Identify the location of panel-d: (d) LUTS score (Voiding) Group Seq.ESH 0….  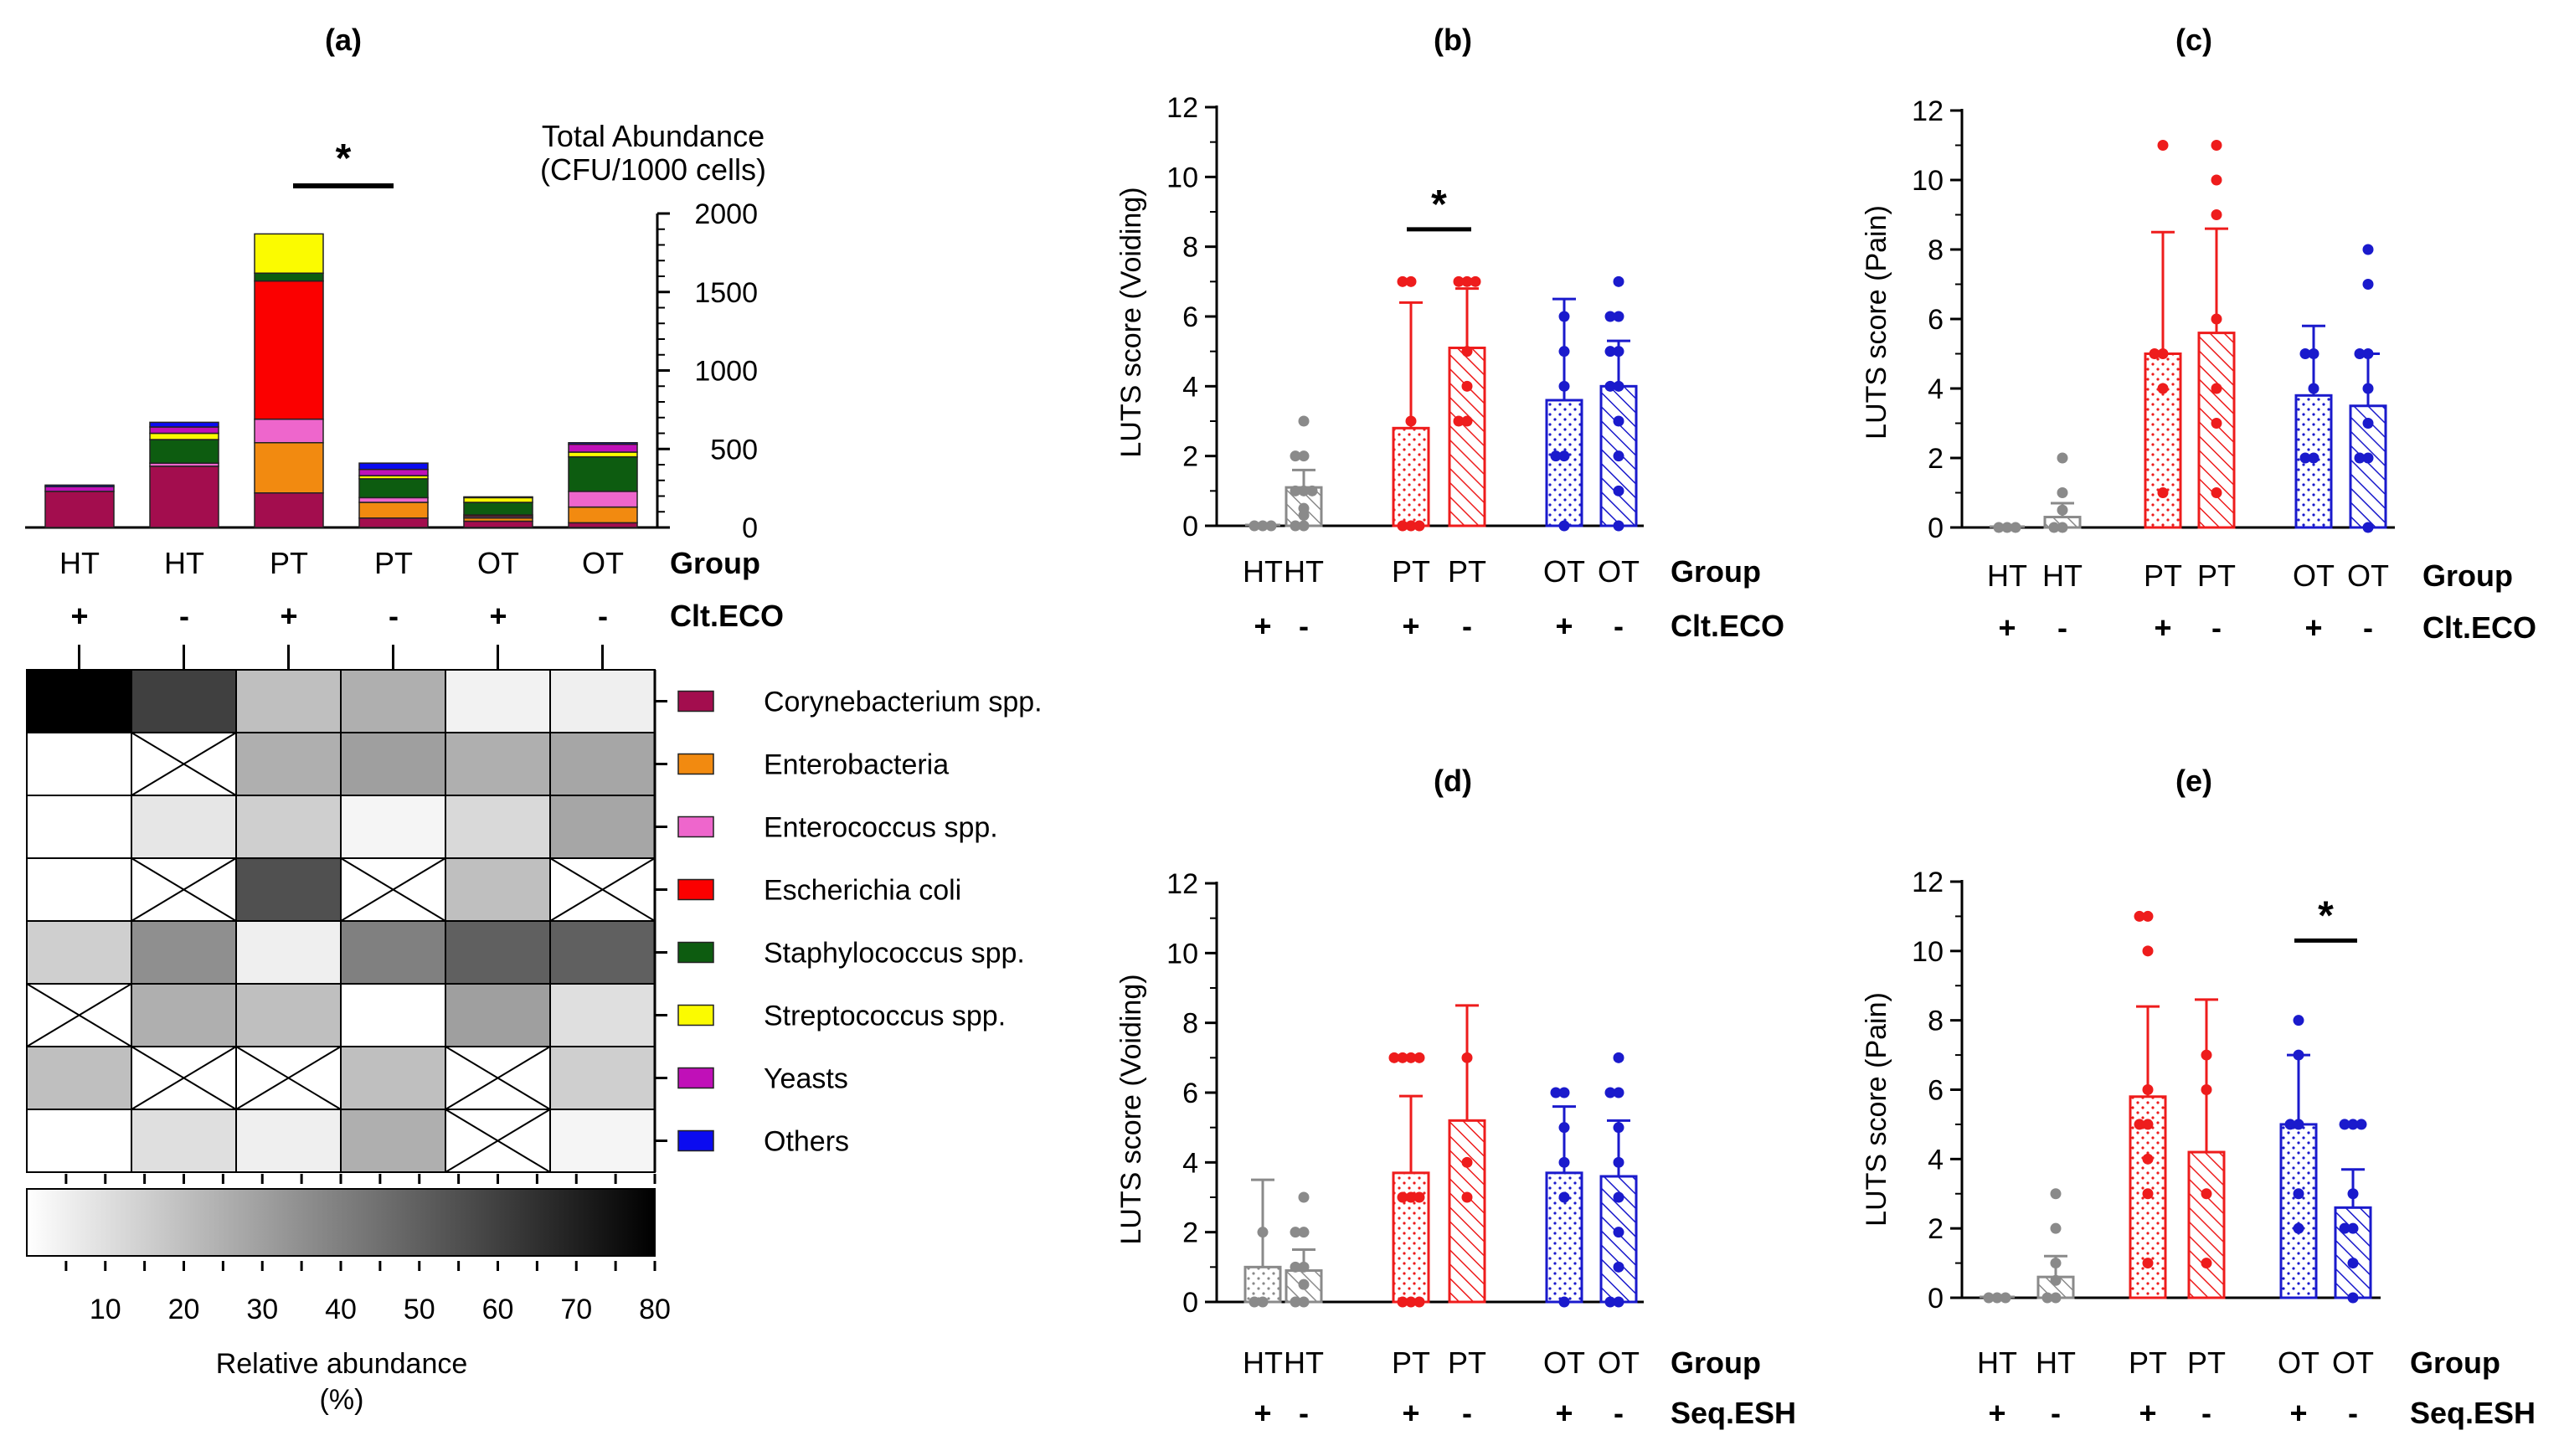
(1455, 1097).